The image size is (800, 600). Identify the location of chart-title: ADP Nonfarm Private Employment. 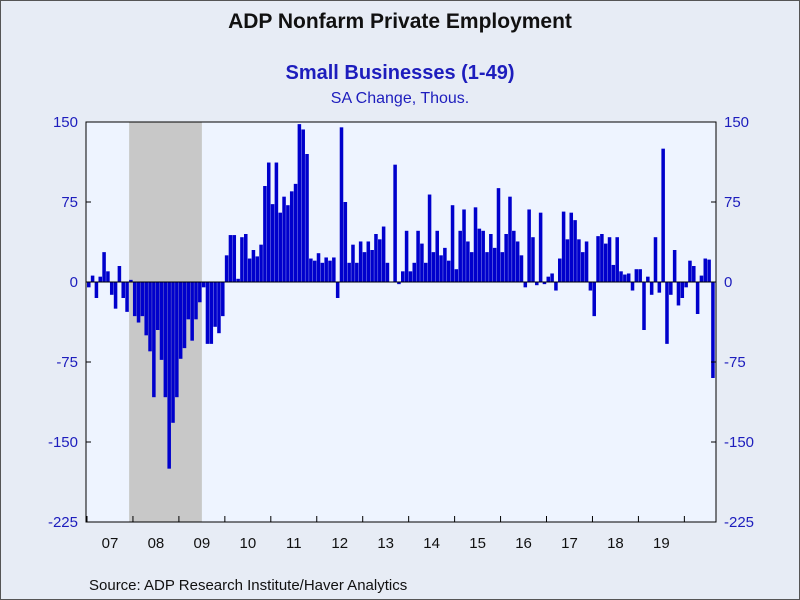
(400, 21).